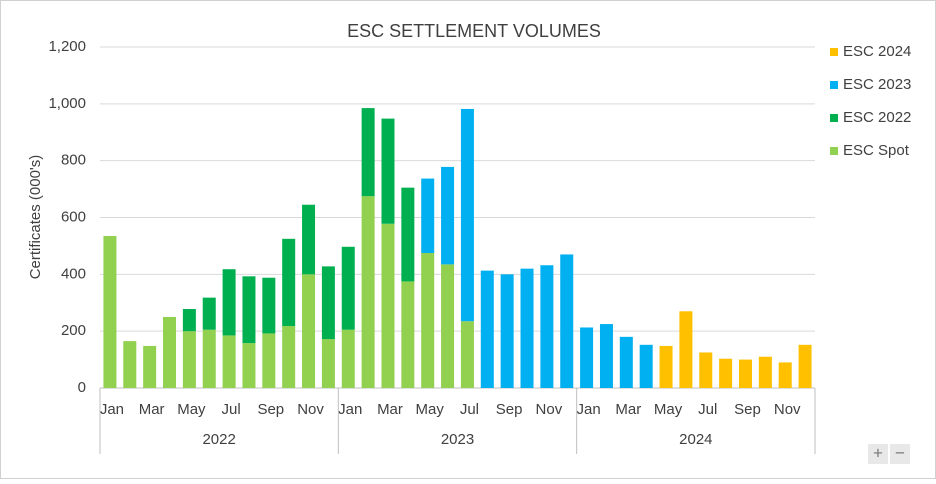 This screenshot has height=484, width=936. I want to click on legend-label: ESC 2022, so click(877, 117).